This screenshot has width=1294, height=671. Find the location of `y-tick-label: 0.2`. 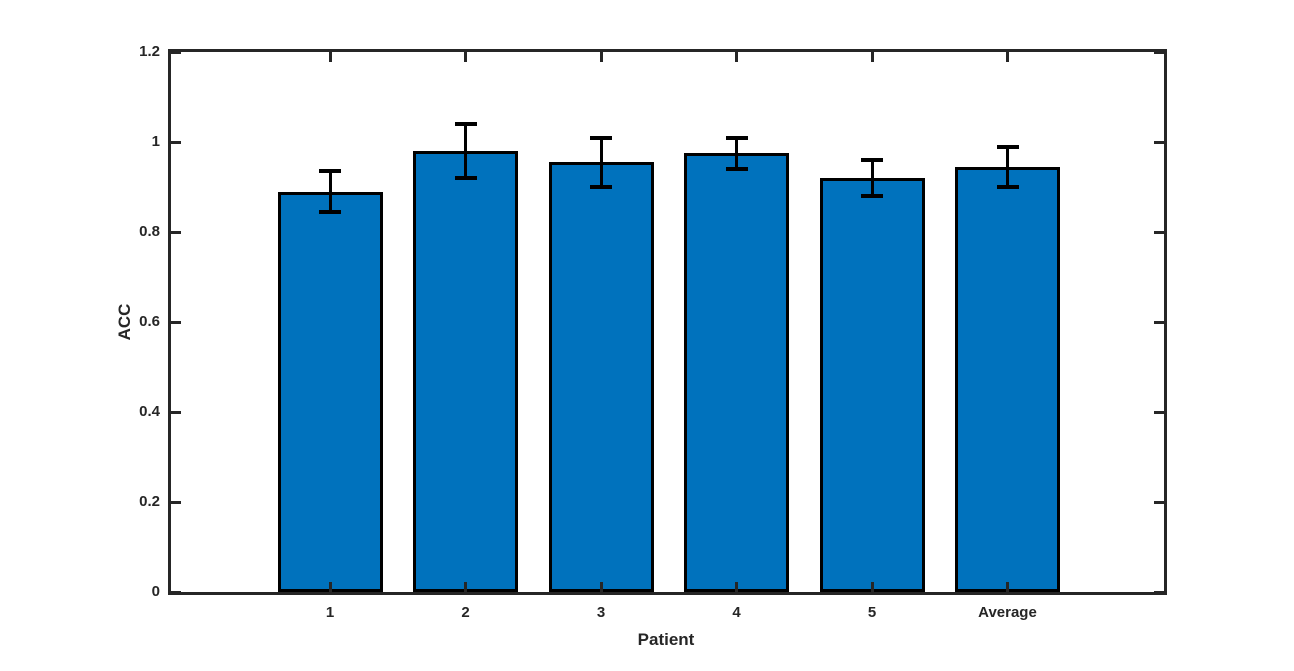

y-tick-label: 0.2 is located at coordinates (149, 501).